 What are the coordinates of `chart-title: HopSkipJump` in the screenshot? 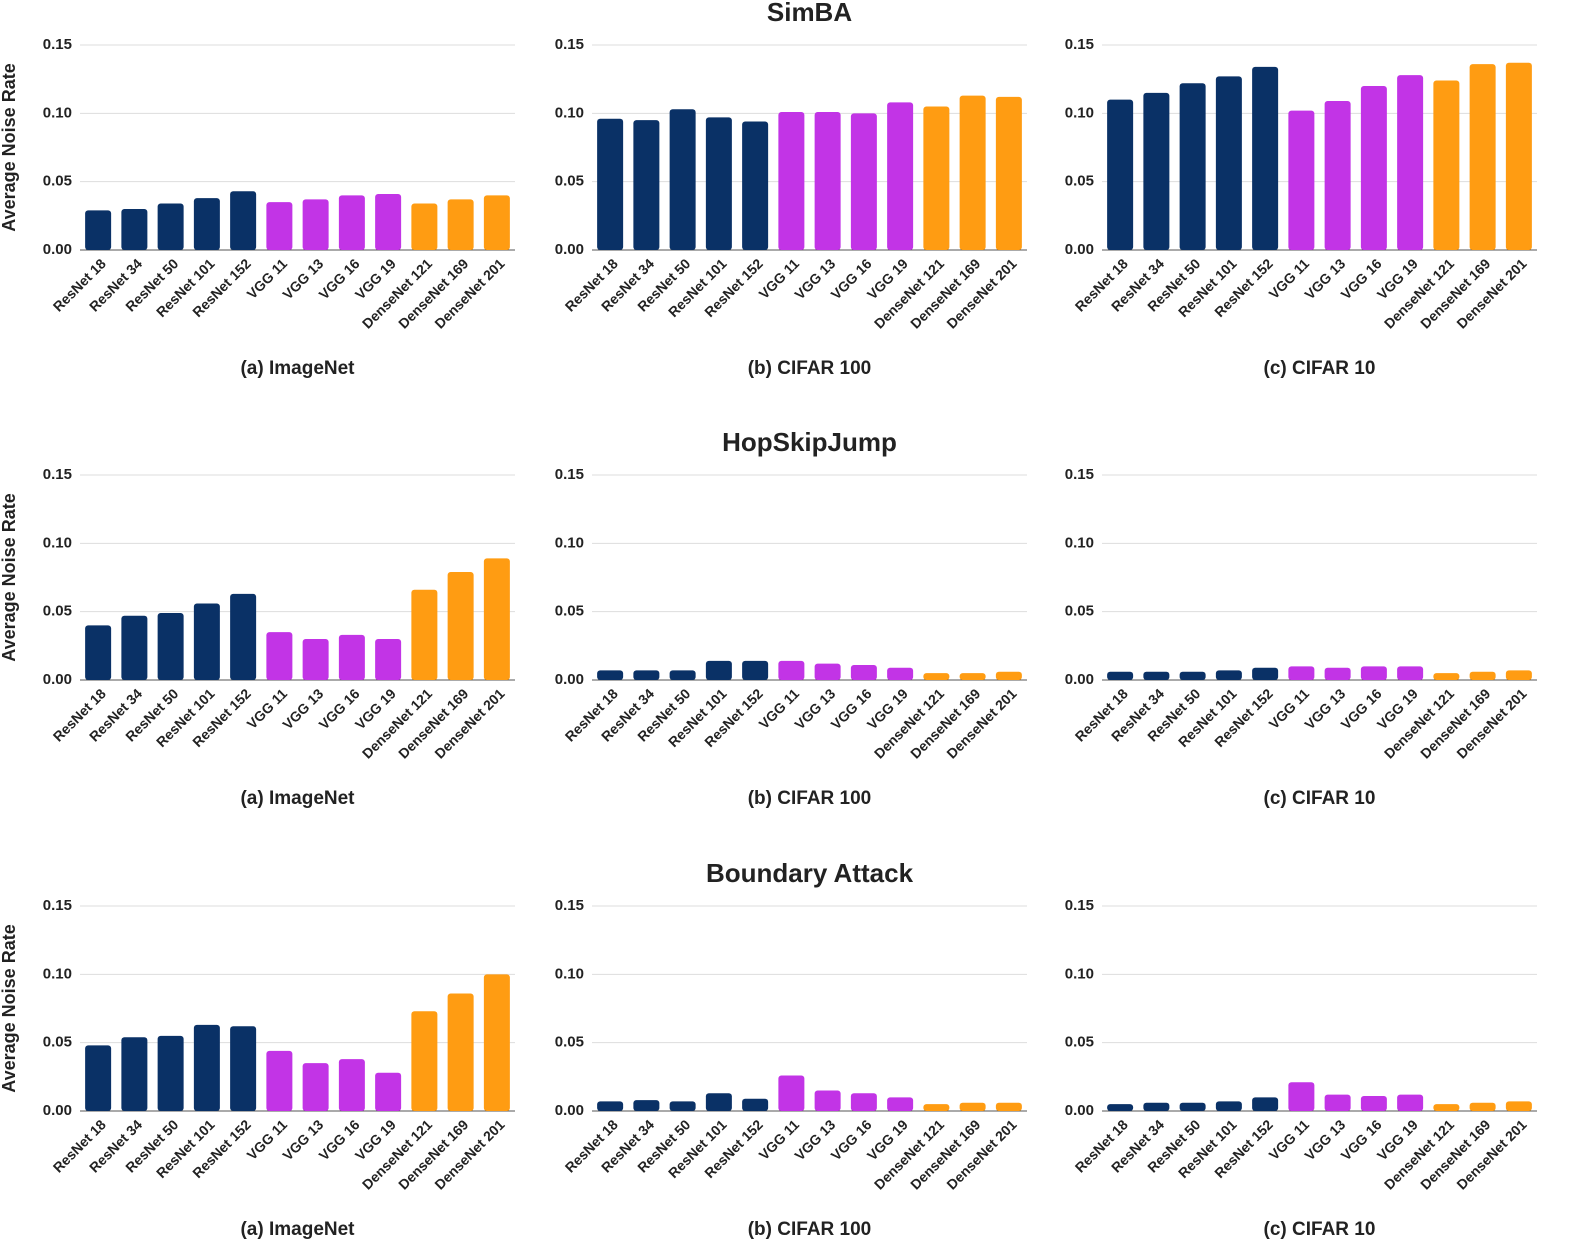 It's located at (809, 442).